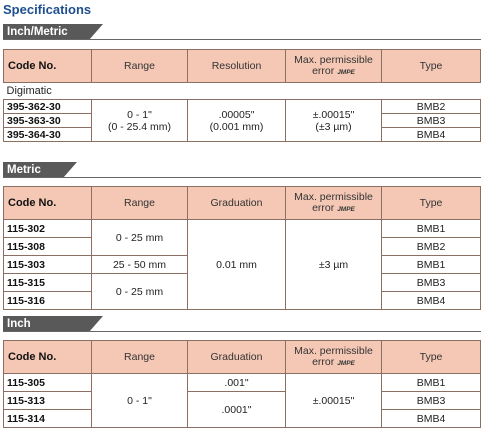 The width and height of the screenshot is (481, 432). I want to click on group-row: Digimatic, so click(242, 91).